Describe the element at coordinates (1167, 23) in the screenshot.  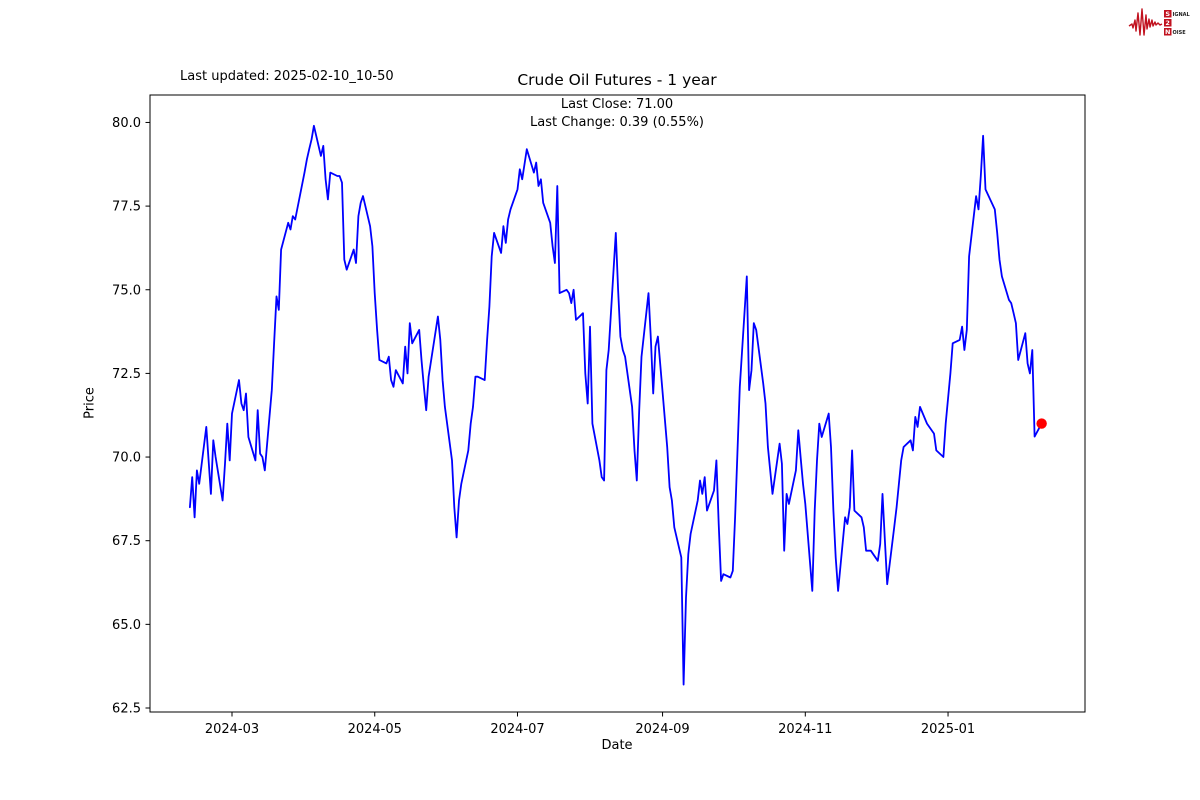
I see `svg-text: 2` at that location.